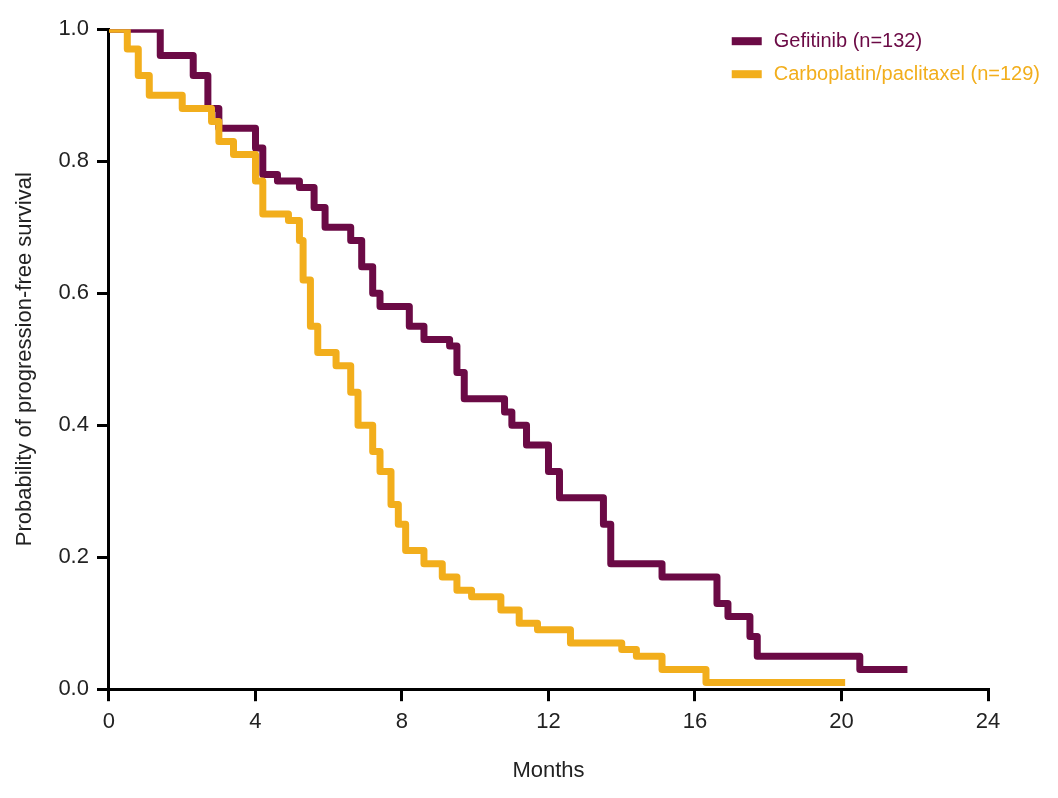  Describe the element at coordinates (548, 769) in the screenshot. I see `x-axis-title: Months` at that location.